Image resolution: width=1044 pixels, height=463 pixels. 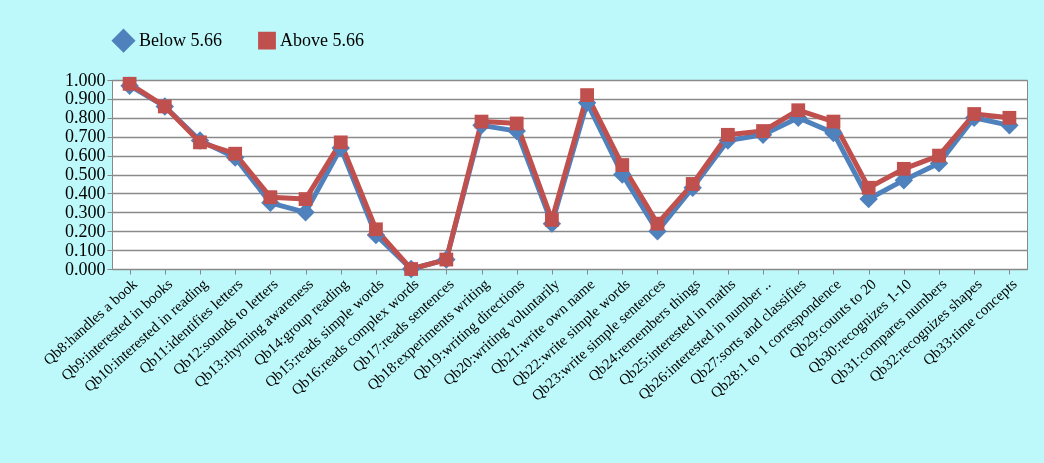 What do you see at coordinates (85, 117) in the screenshot?
I see `y-tick-label: 0.800` at bounding box center [85, 117].